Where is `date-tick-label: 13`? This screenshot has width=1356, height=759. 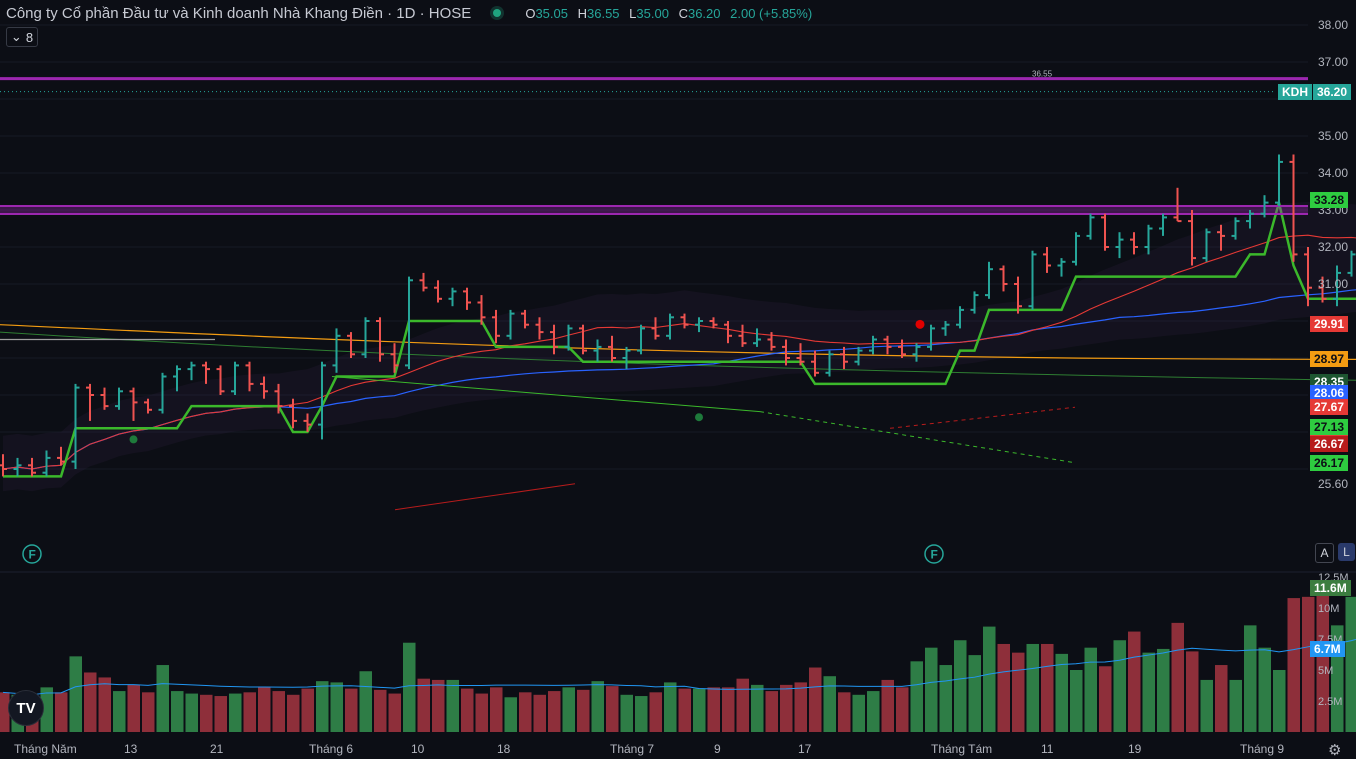 date-tick-label: 13 is located at coordinates (131, 749).